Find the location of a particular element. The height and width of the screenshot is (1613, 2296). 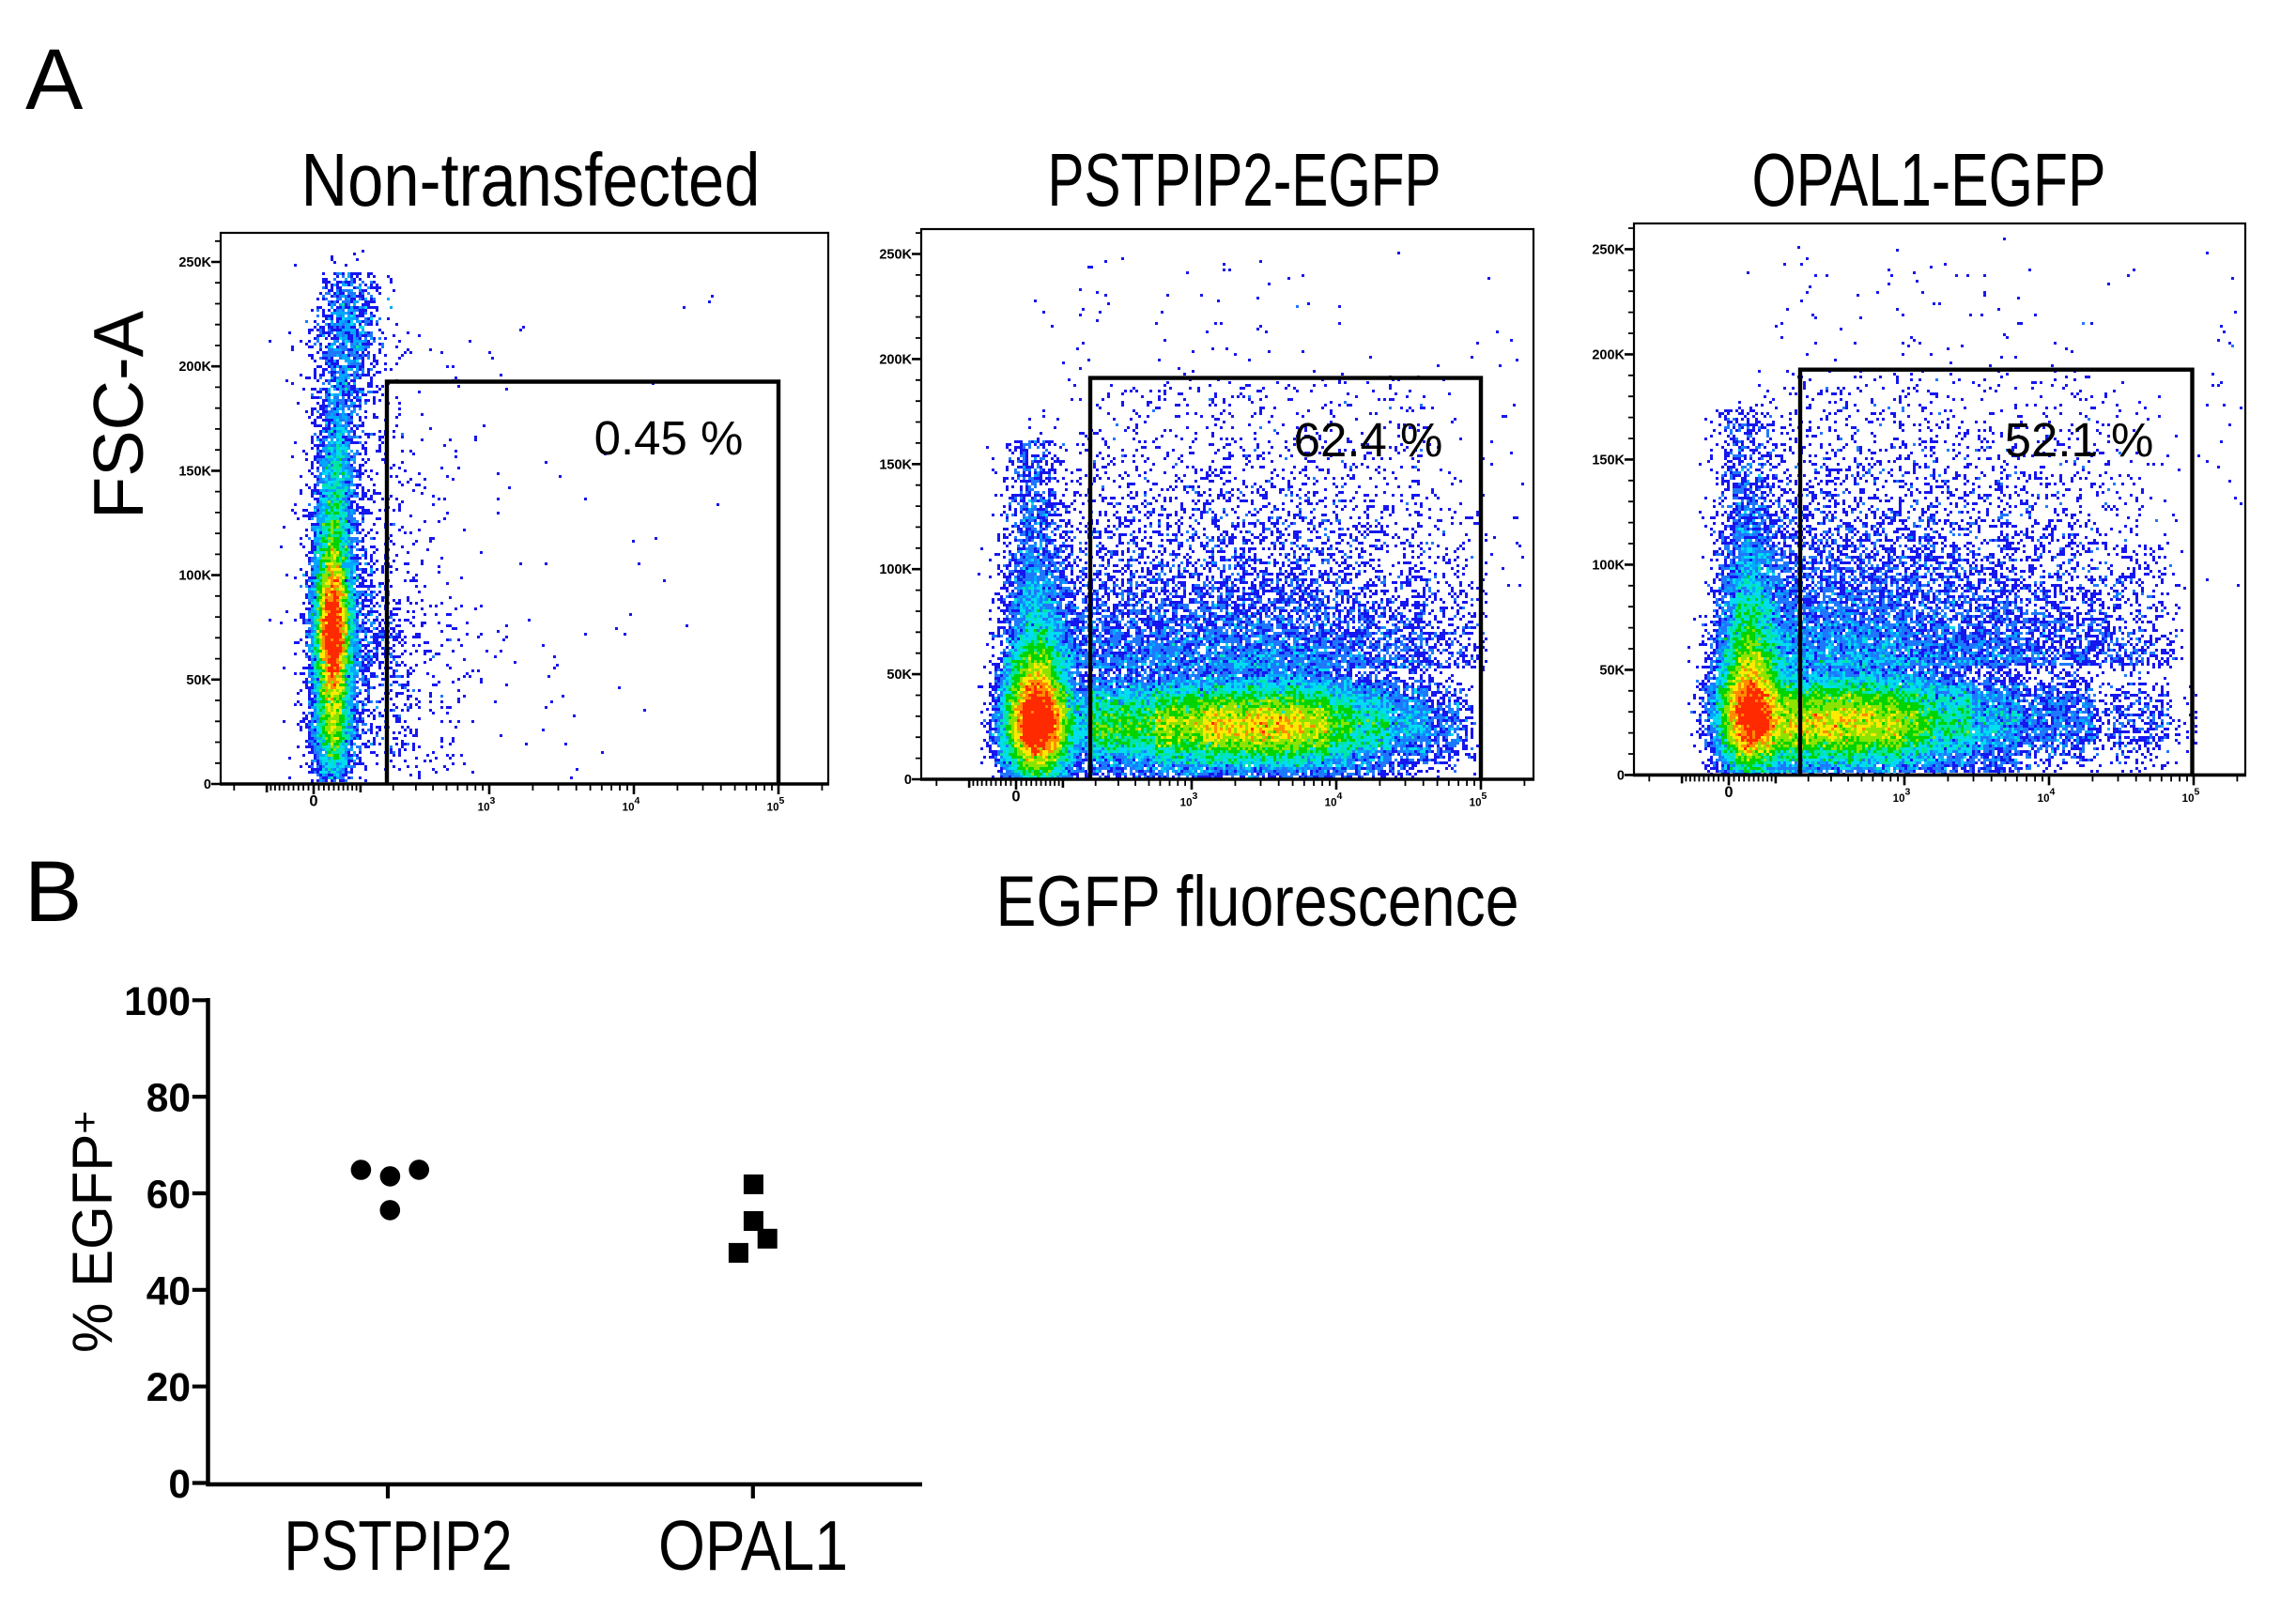

svg-text: B is located at coordinates (53, 892).